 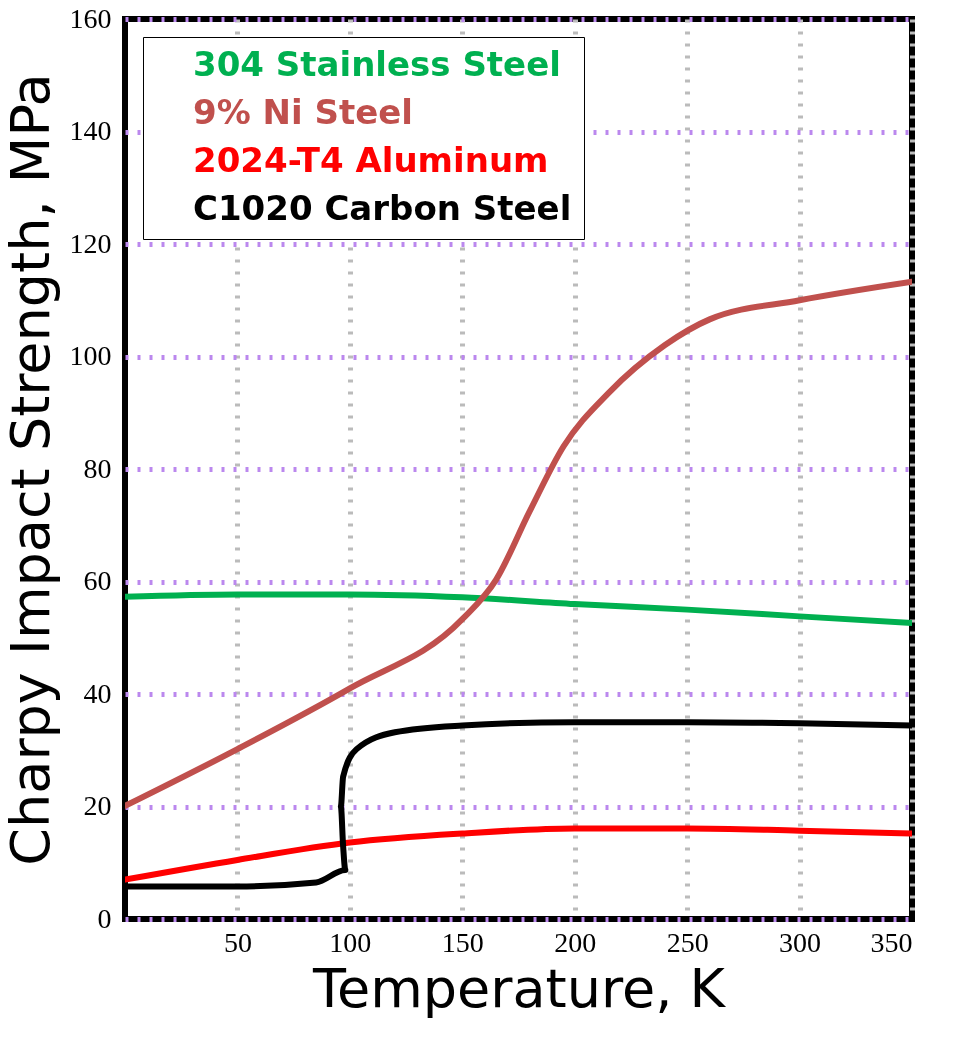 What do you see at coordinates (371, 160) in the screenshot?
I see `text: 2024-T4 Aluminum` at bounding box center [371, 160].